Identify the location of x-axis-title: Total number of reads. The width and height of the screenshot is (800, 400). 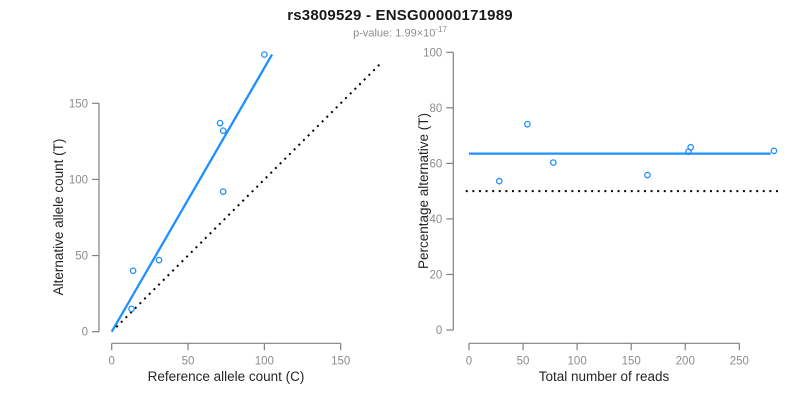
(604, 376).